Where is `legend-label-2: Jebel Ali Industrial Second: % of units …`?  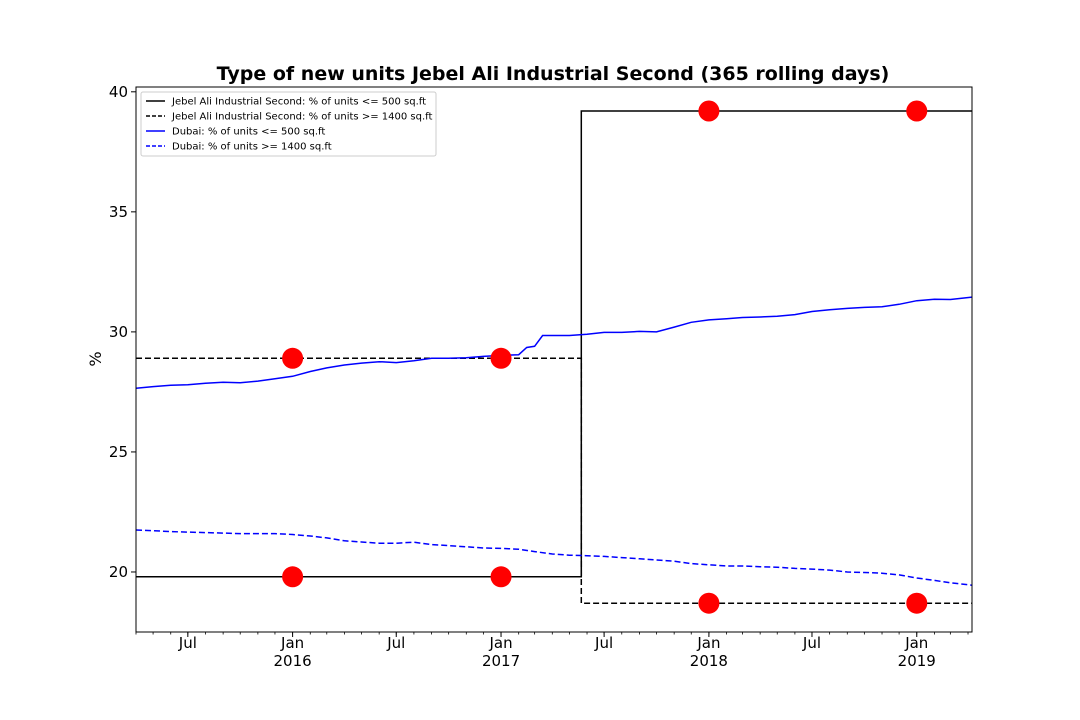 legend-label-2: Jebel Ali Industrial Second: % of units … is located at coordinates (301, 117).